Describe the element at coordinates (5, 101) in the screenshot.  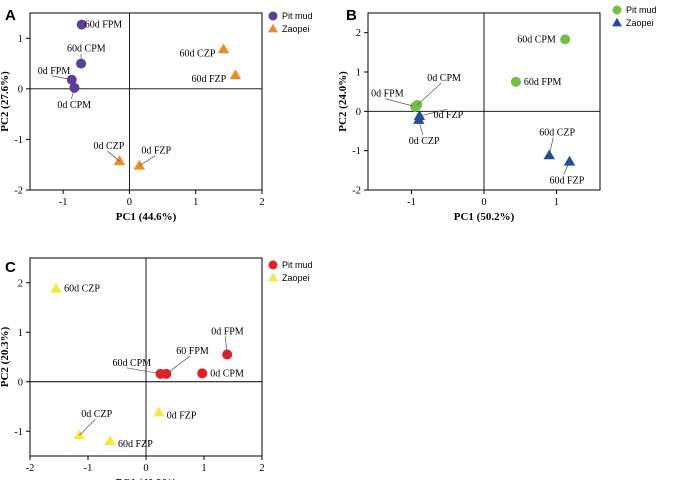
I see `y-axis-title: PC2 (27.6%)` at that location.